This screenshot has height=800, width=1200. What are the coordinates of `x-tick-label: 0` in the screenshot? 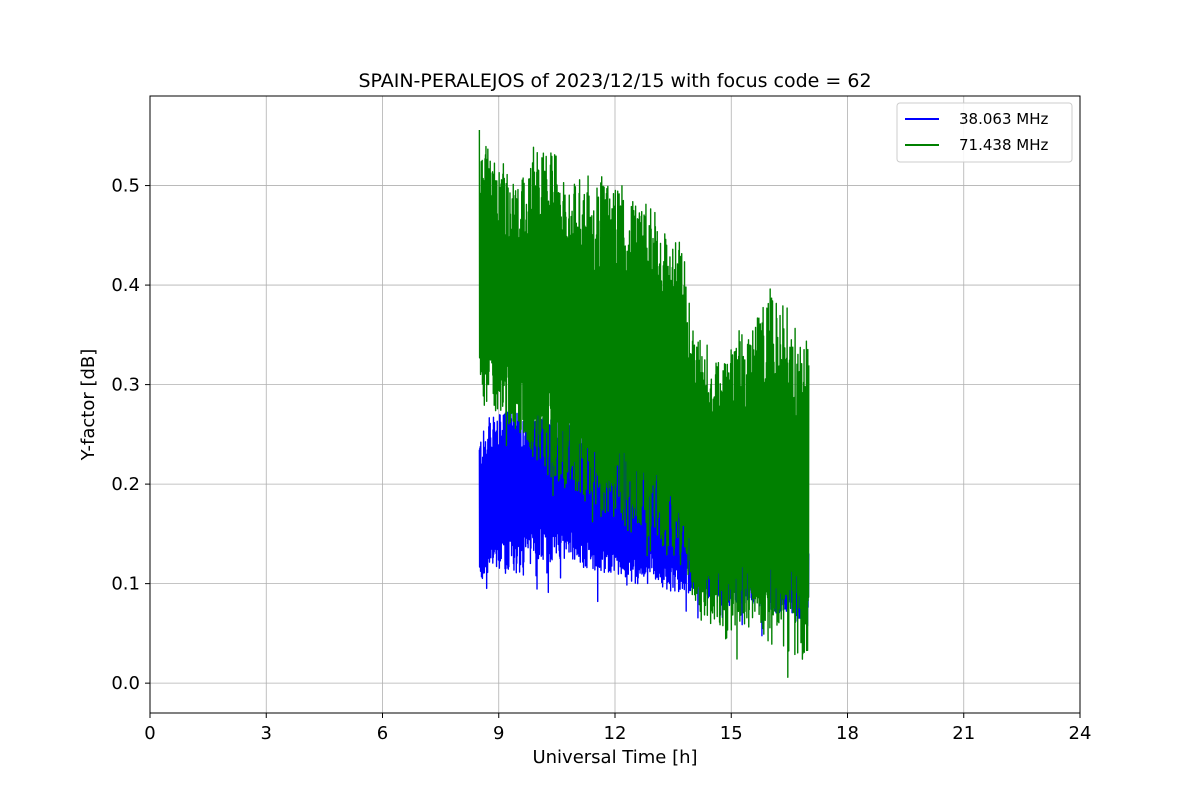 It's located at (149, 733).